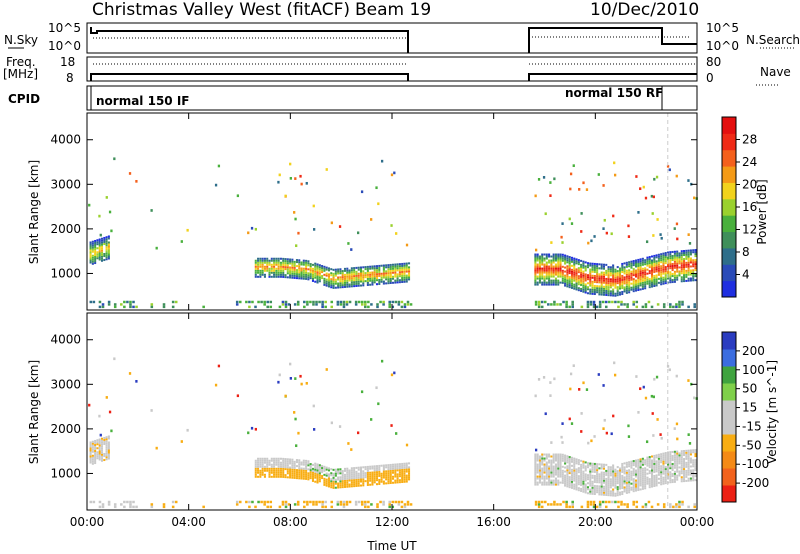 Image resolution: width=800 pixels, height=554 pixels. What do you see at coordinates (722, 46) in the screenshot?
I see `nsearch-tick-bottom: 10^0` at bounding box center [722, 46].